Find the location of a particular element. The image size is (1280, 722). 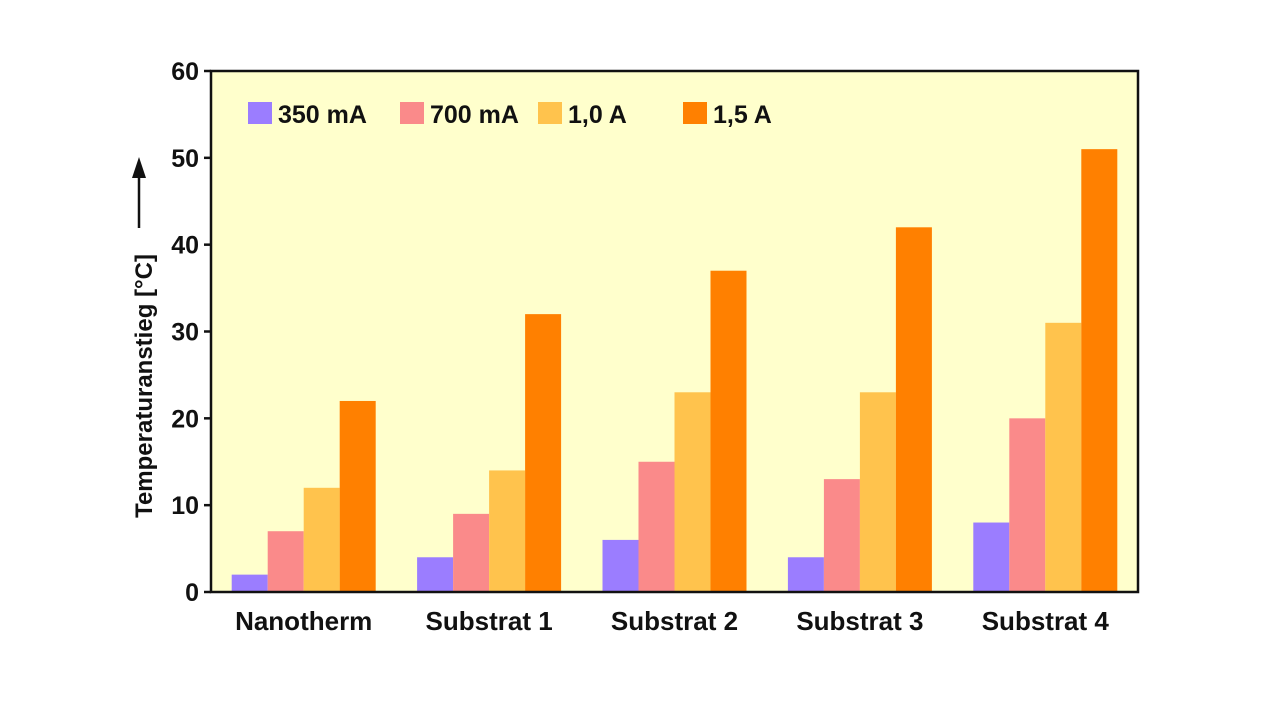

y-tick-label: 20 is located at coordinates (185, 419).